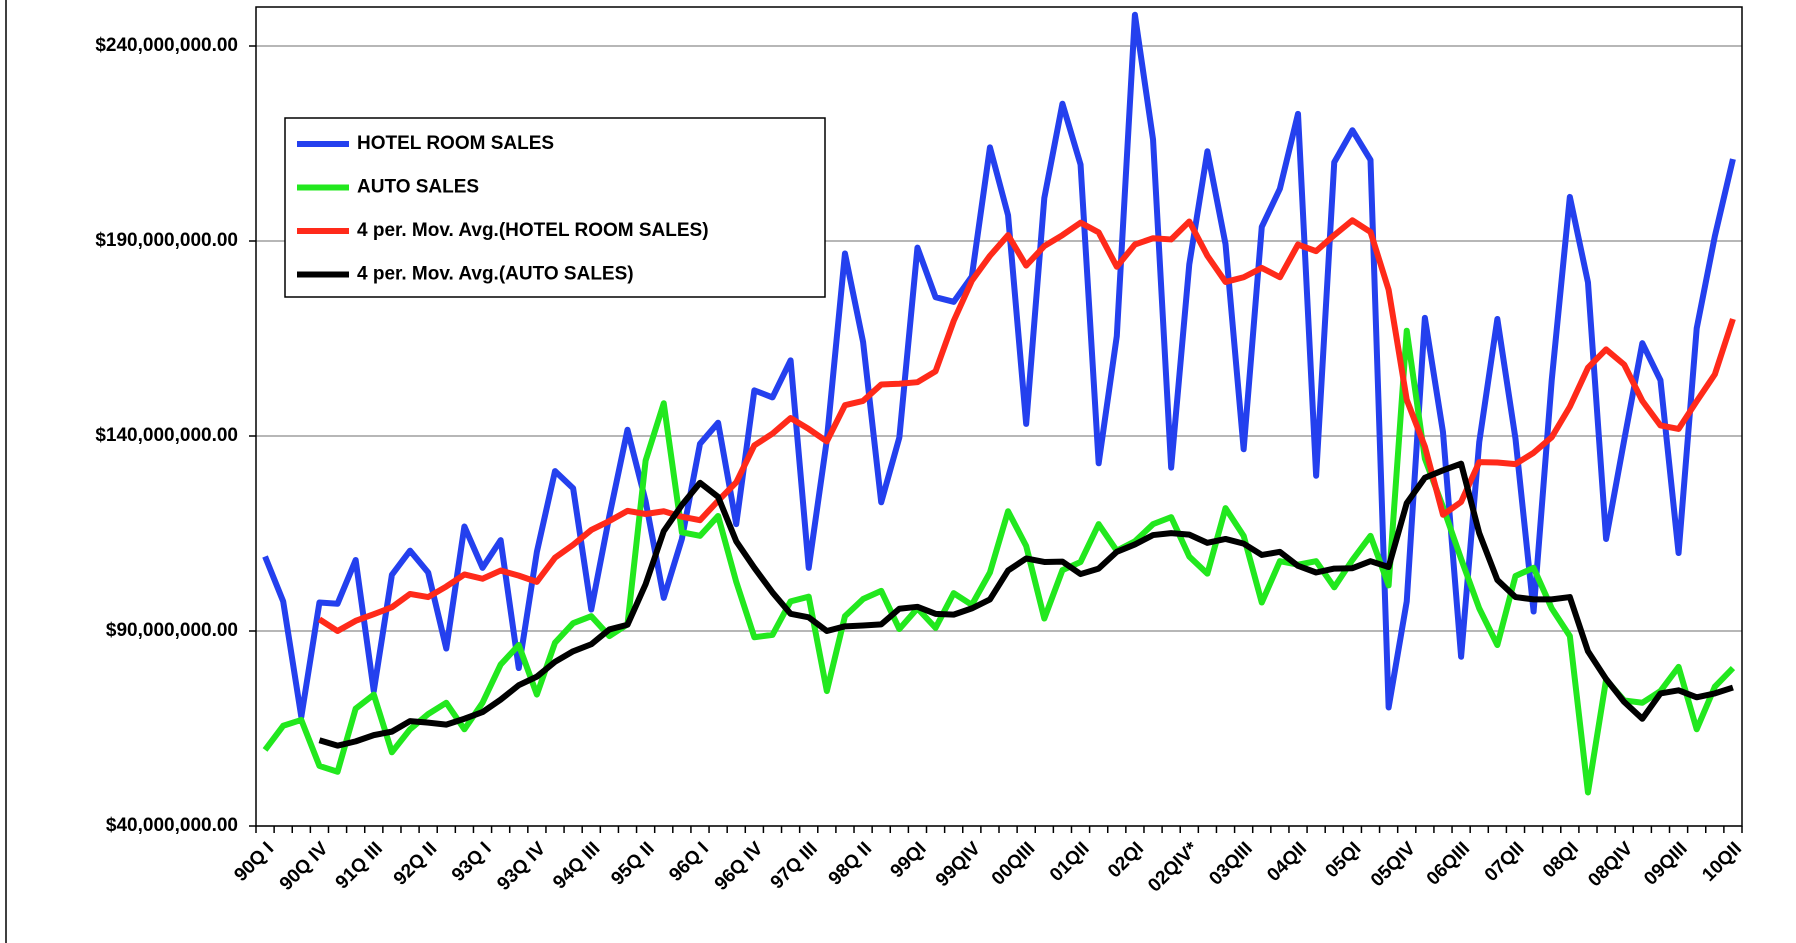 The width and height of the screenshot is (1796, 943). Describe the element at coordinates (1393, 864) in the screenshot. I see `x-tick-label: 05QIV` at that location.